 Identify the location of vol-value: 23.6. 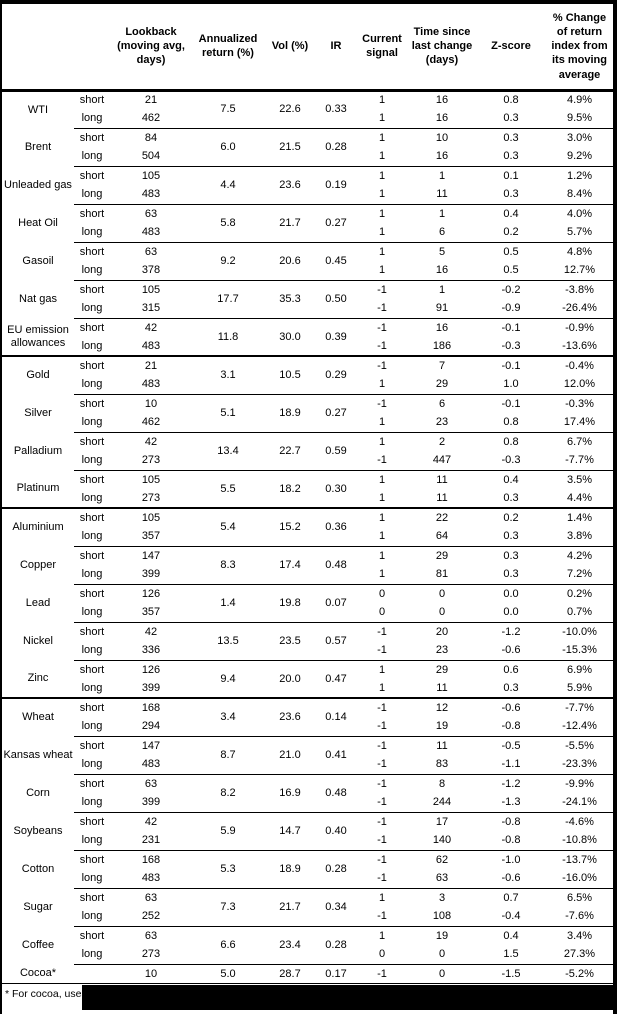
(290, 184).